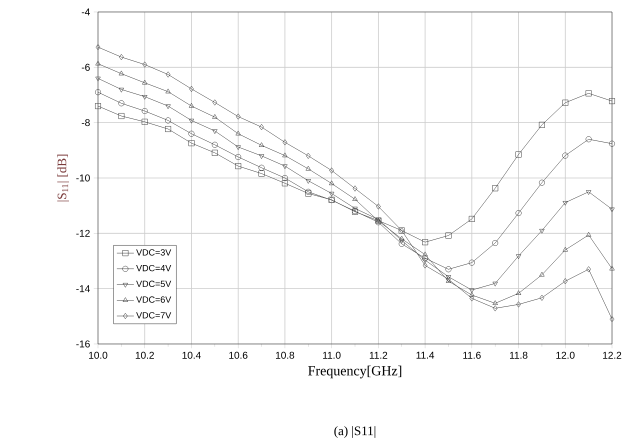 This screenshot has width=642, height=447. What do you see at coordinates (86, 122) in the screenshot?
I see `y-tick-label: -8` at bounding box center [86, 122].